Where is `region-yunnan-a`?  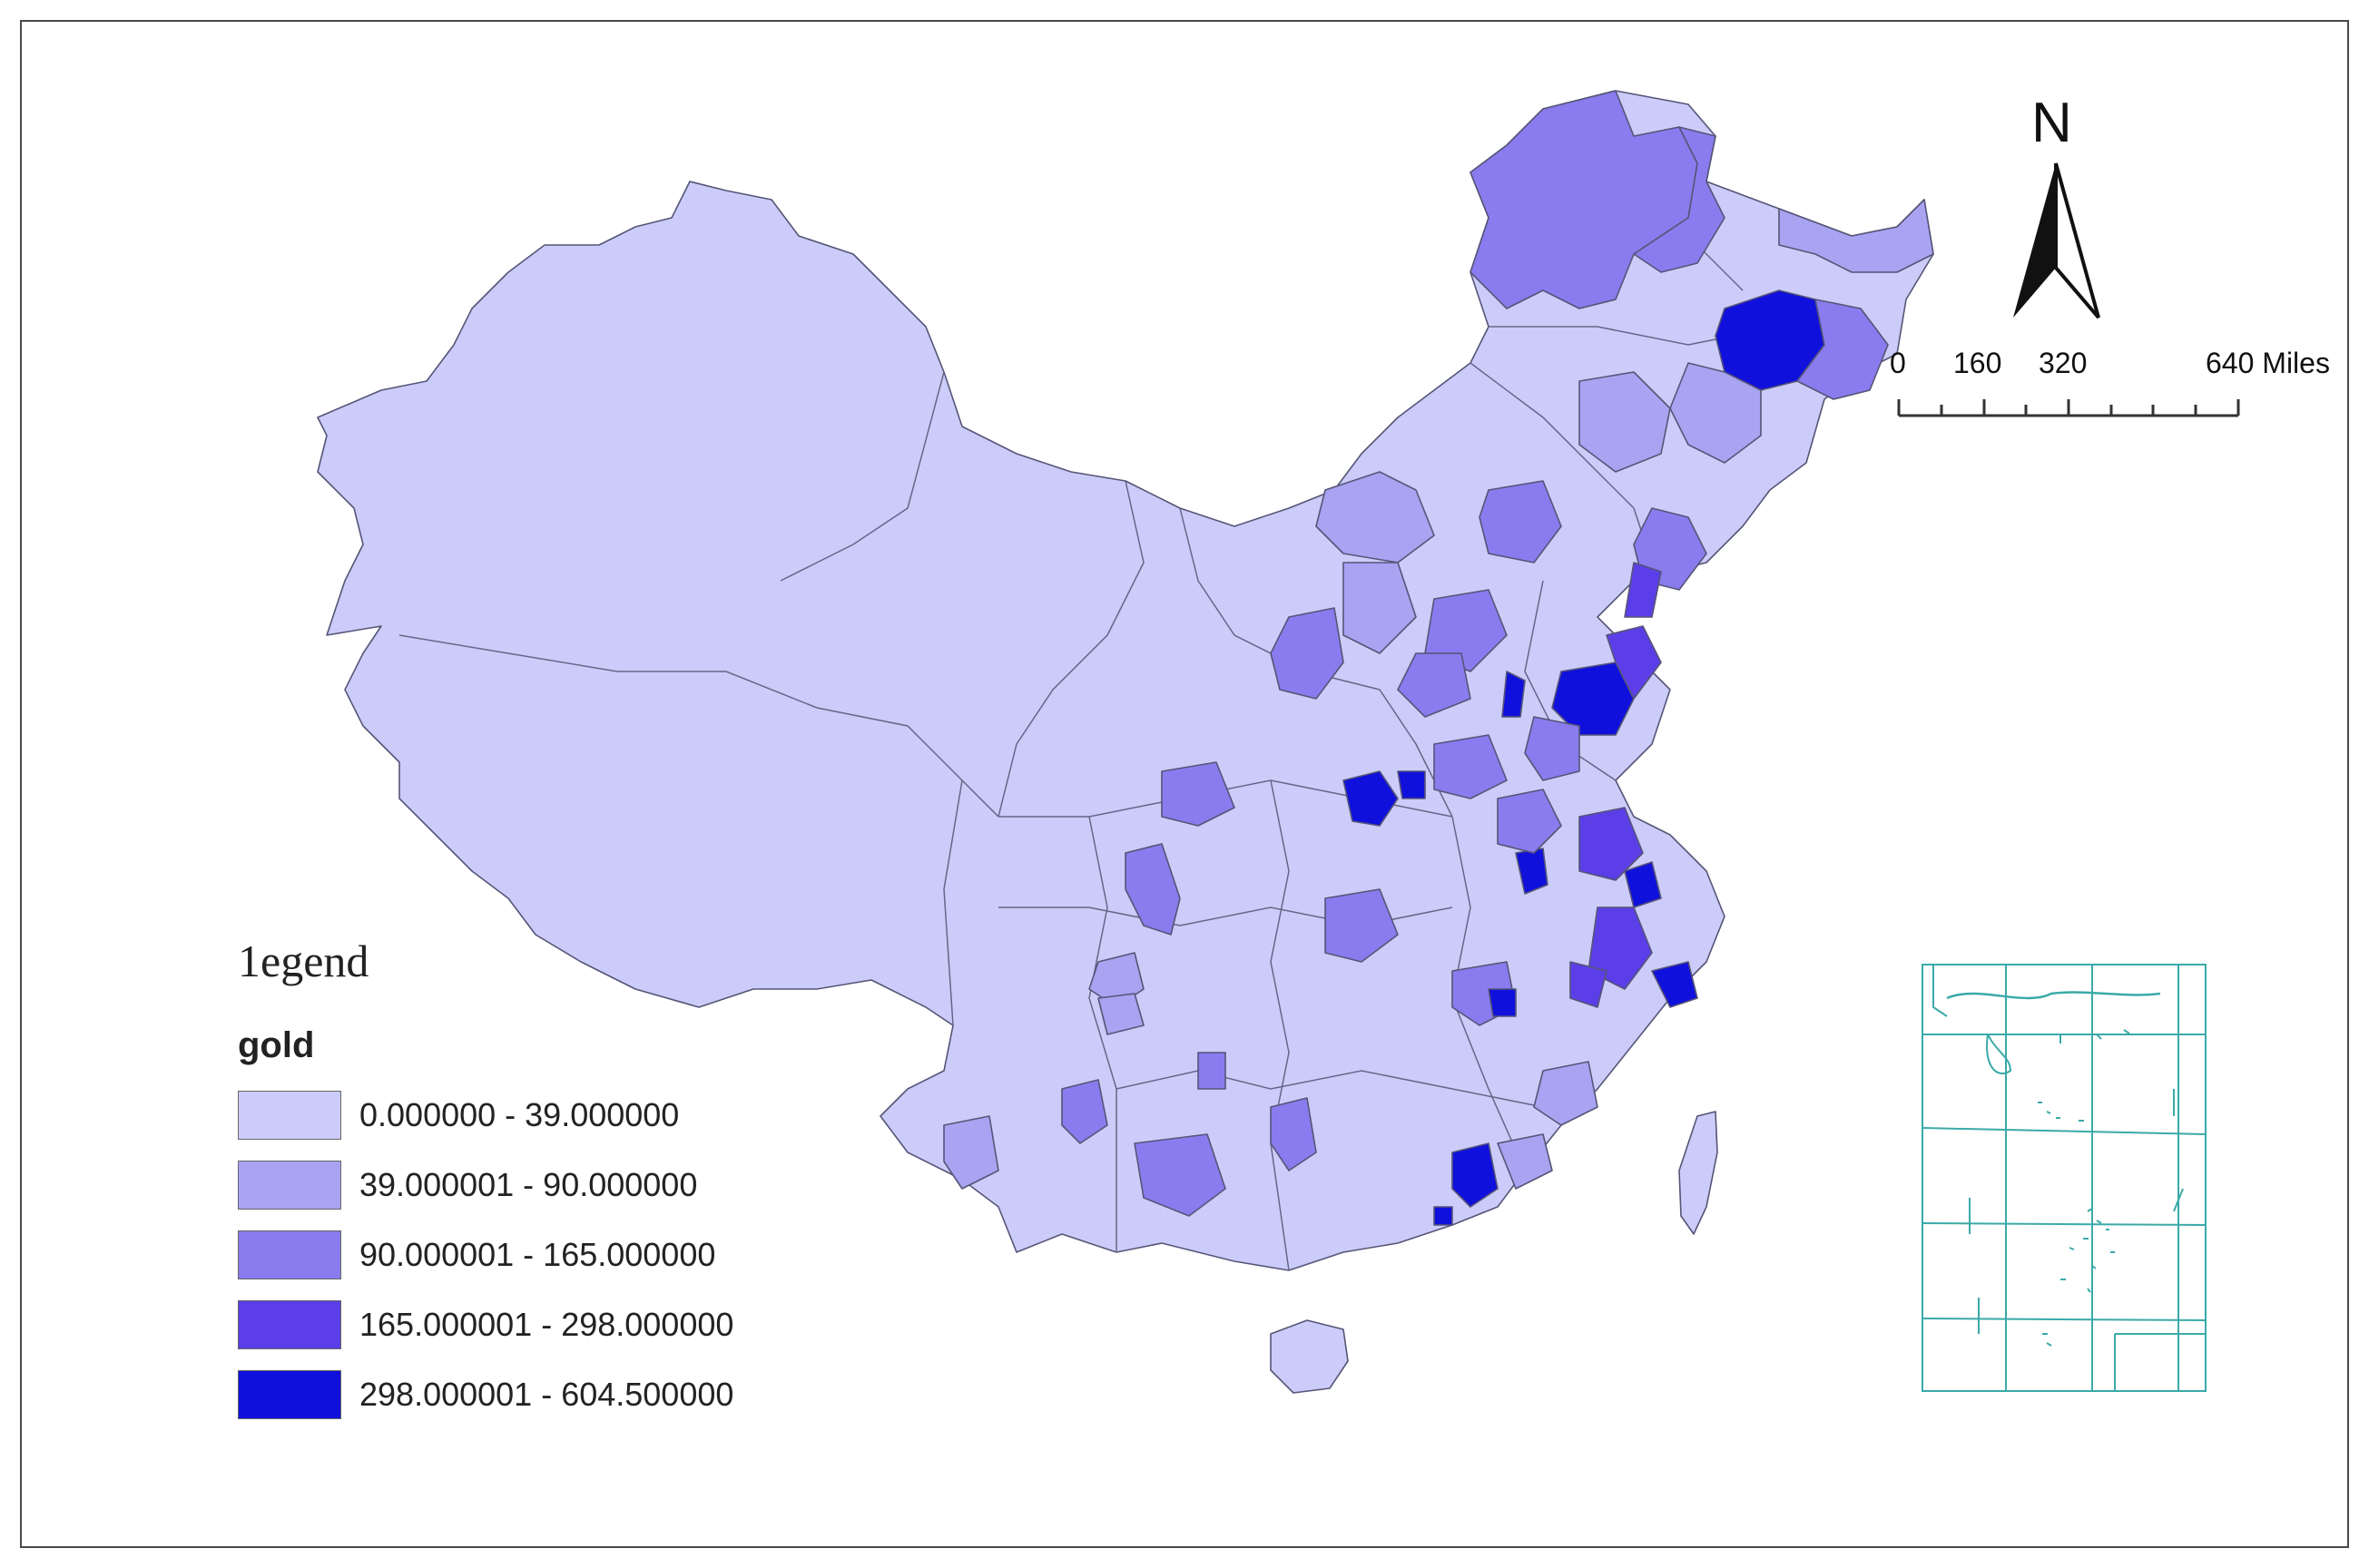 region-yunnan-a is located at coordinates (971, 1152).